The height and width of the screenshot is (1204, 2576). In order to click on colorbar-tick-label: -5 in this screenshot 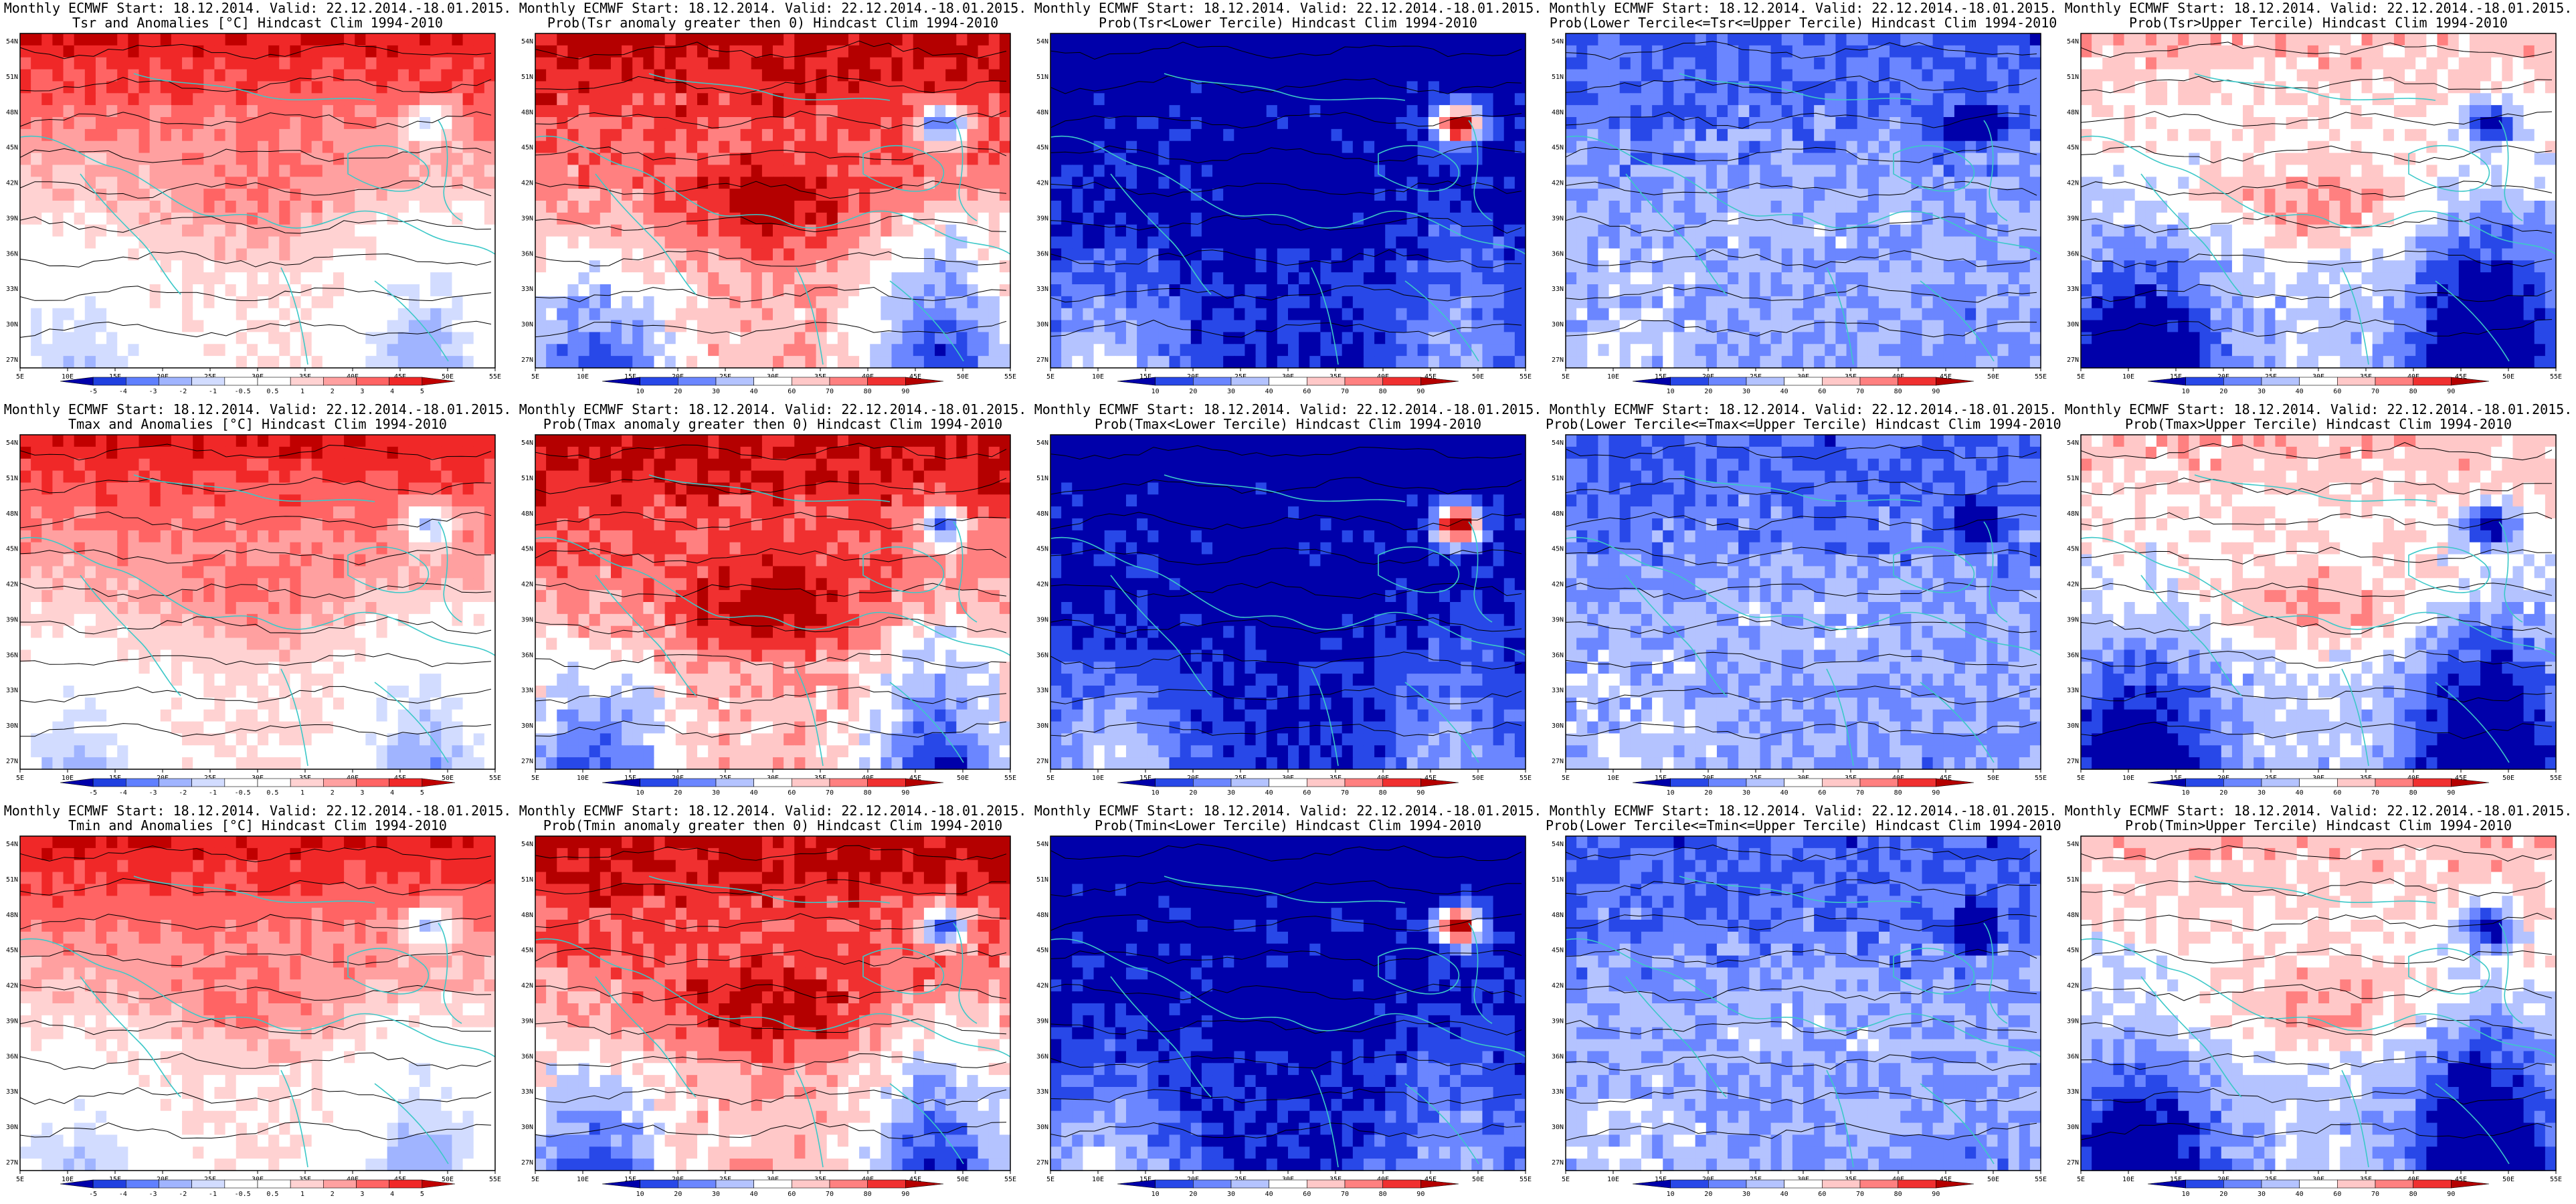, I will do `click(93, 1194)`.